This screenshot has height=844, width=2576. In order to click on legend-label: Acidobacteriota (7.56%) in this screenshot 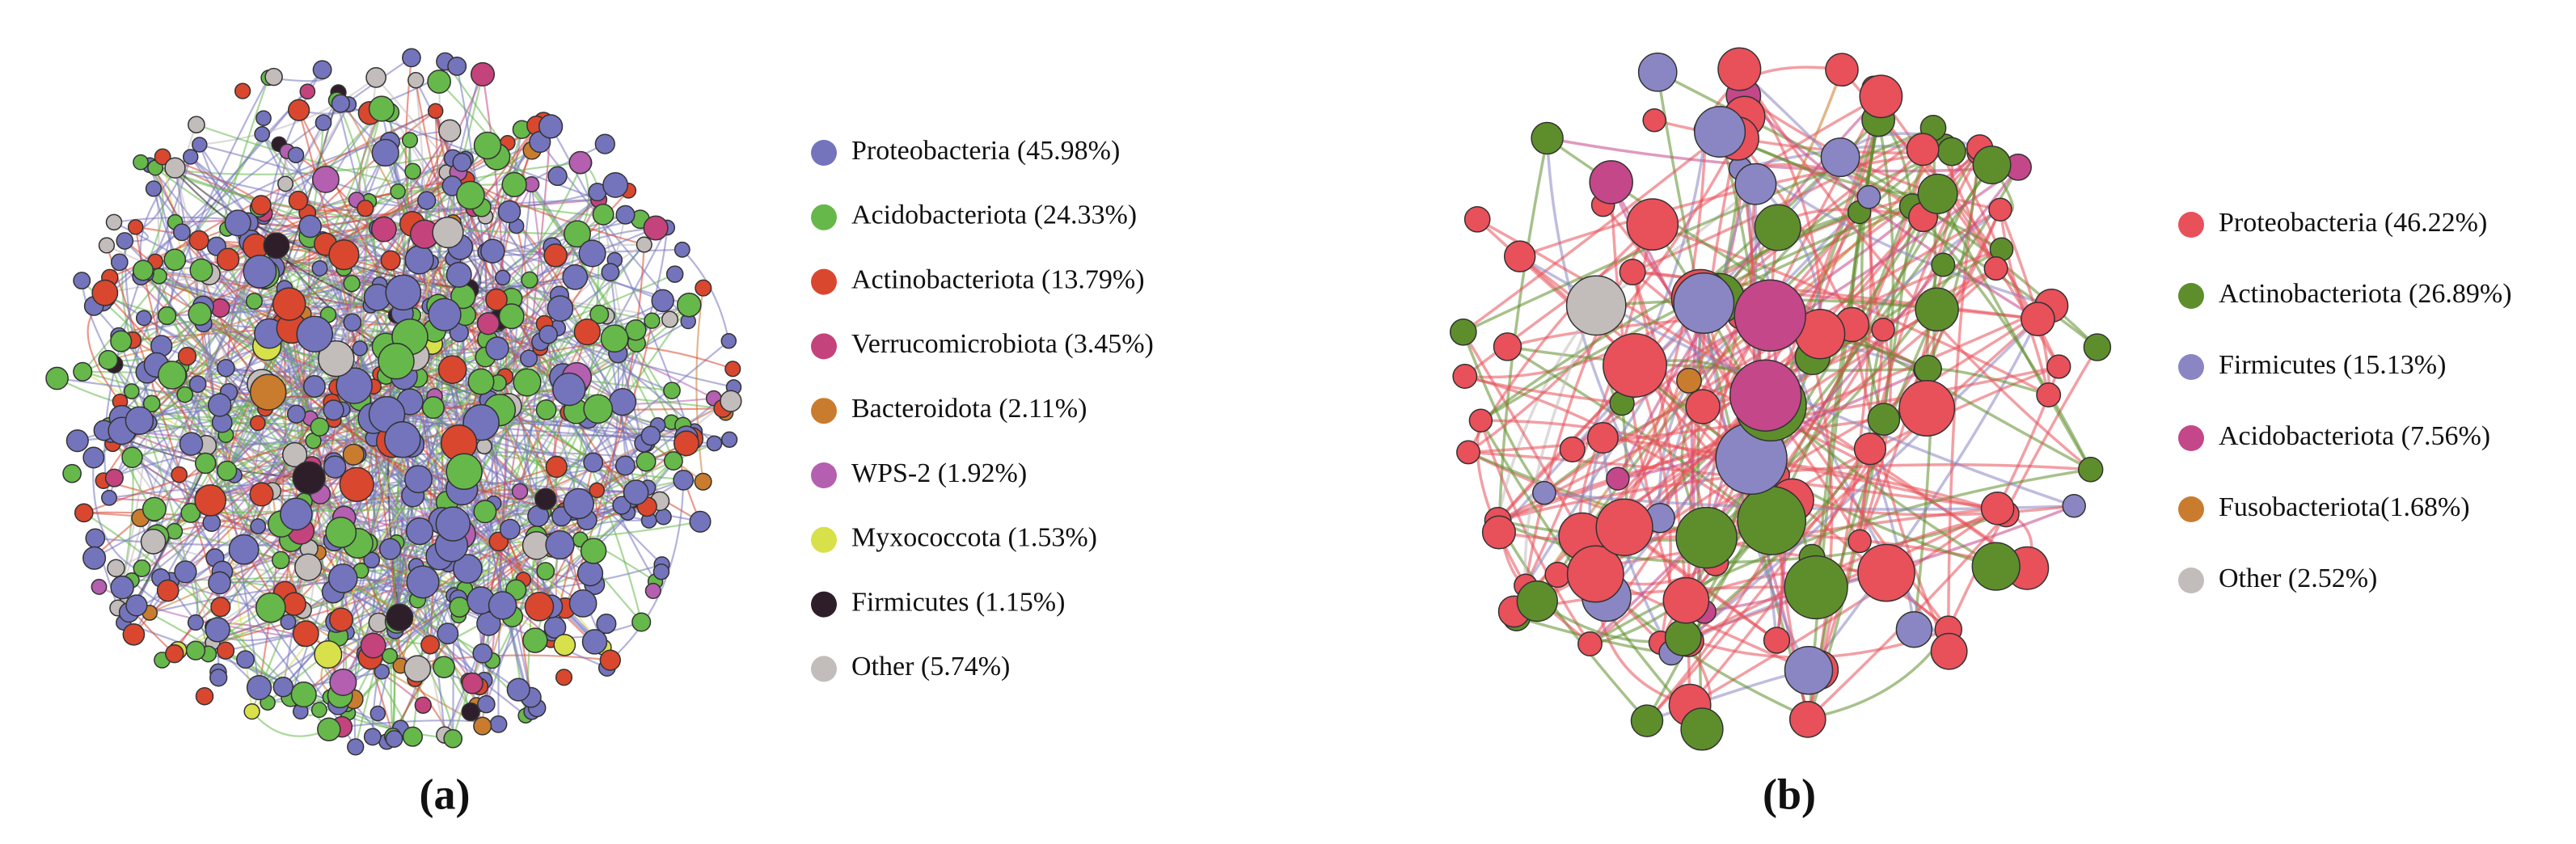, I will do `click(2354, 436)`.